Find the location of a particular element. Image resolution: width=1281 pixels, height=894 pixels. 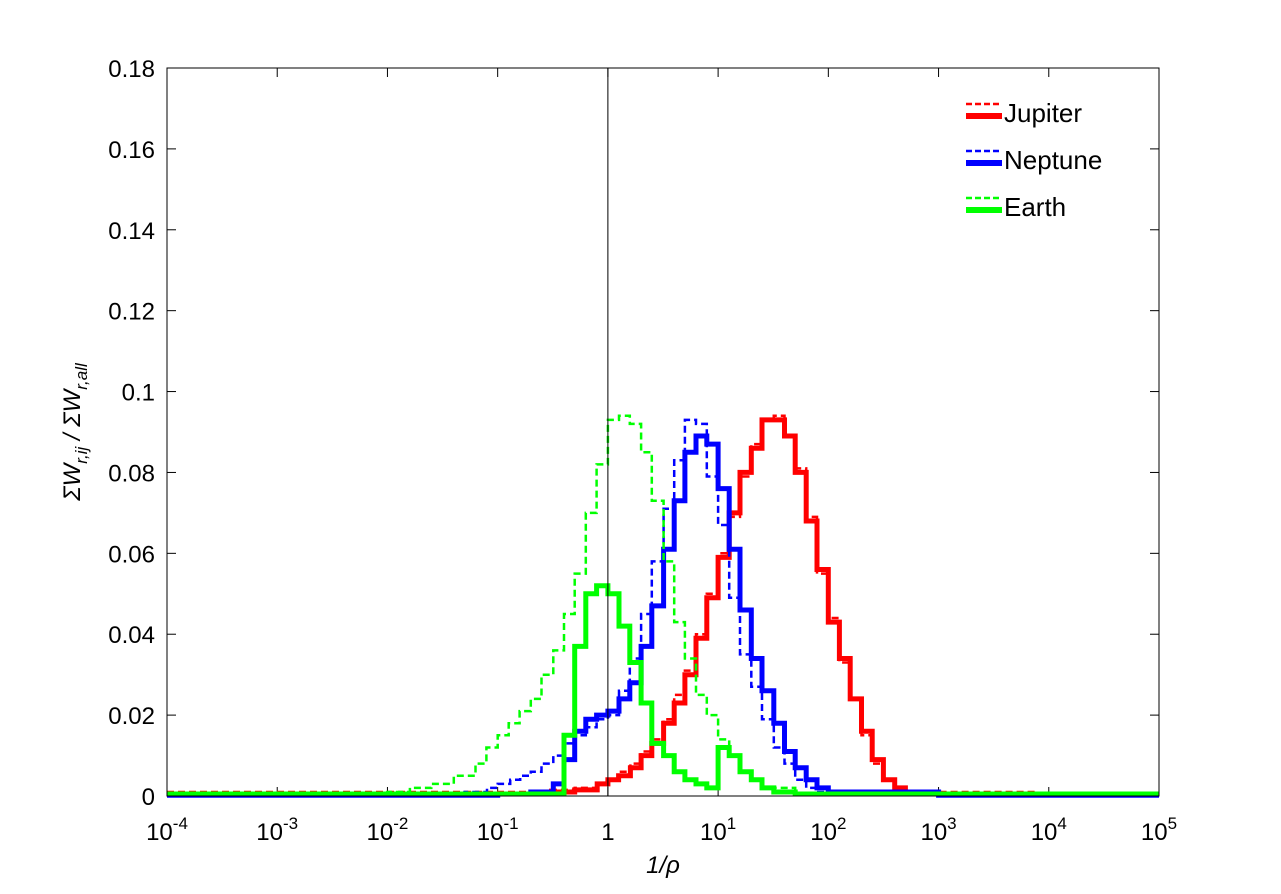

y-axis-label-mid: / ΣW is located at coordinates (72, 416).